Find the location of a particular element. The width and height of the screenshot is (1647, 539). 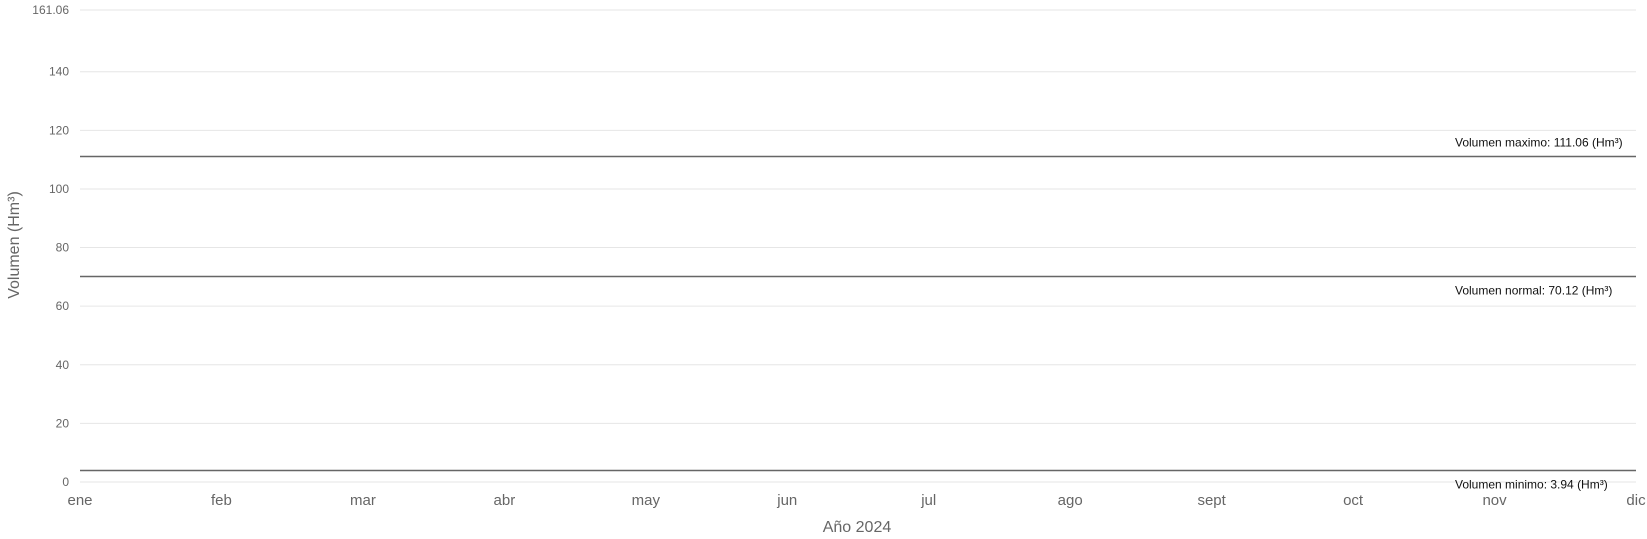

y-tick-label: 80 is located at coordinates (63, 248).